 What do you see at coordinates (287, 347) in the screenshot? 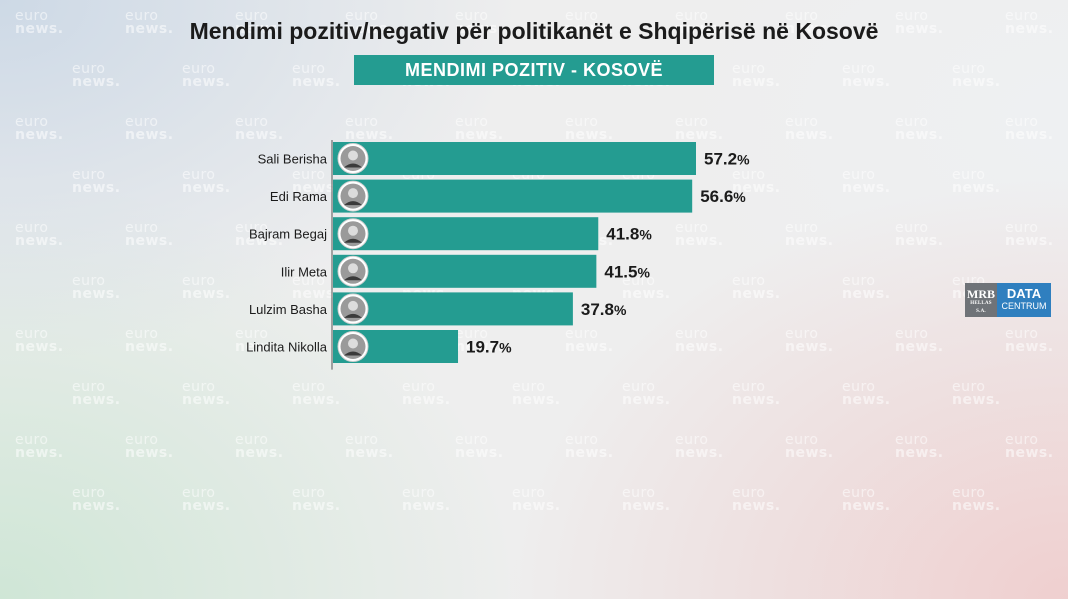
I see `category-label: Lindita Nikolla` at bounding box center [287, 347].